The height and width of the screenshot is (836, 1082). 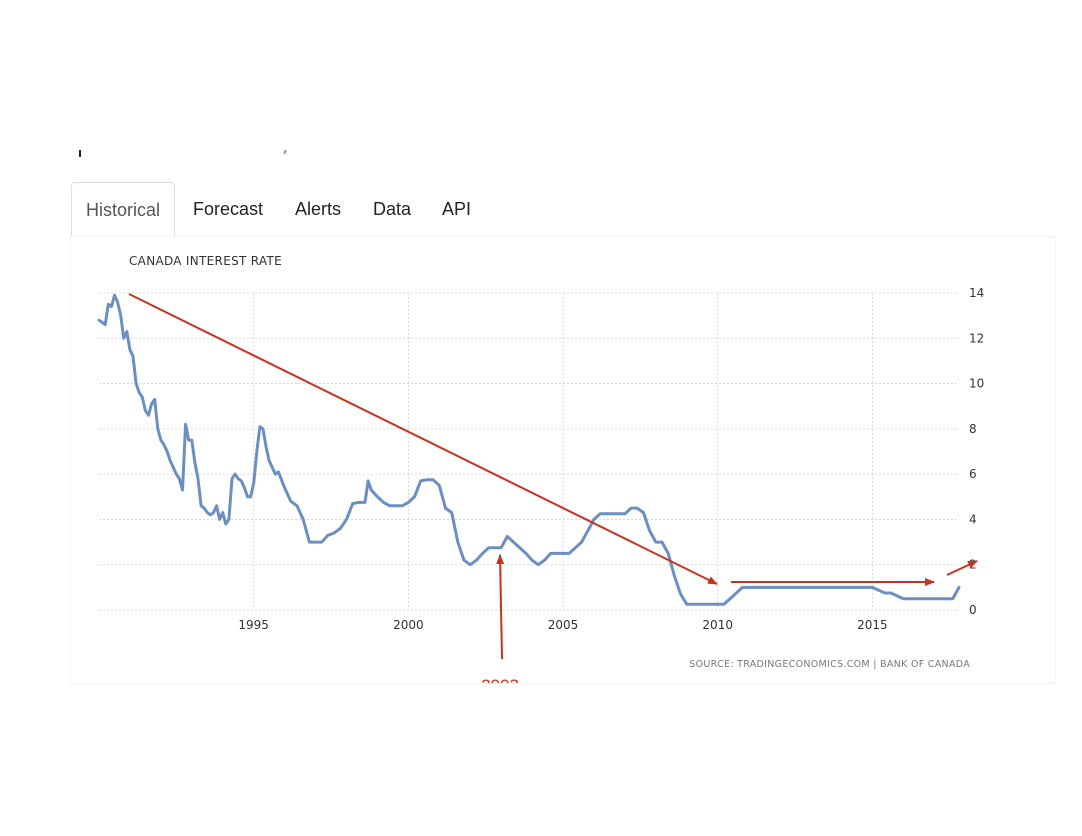 I want to click on chart-title: CANADA INTEREST RATE, so click(x=205, y=261).